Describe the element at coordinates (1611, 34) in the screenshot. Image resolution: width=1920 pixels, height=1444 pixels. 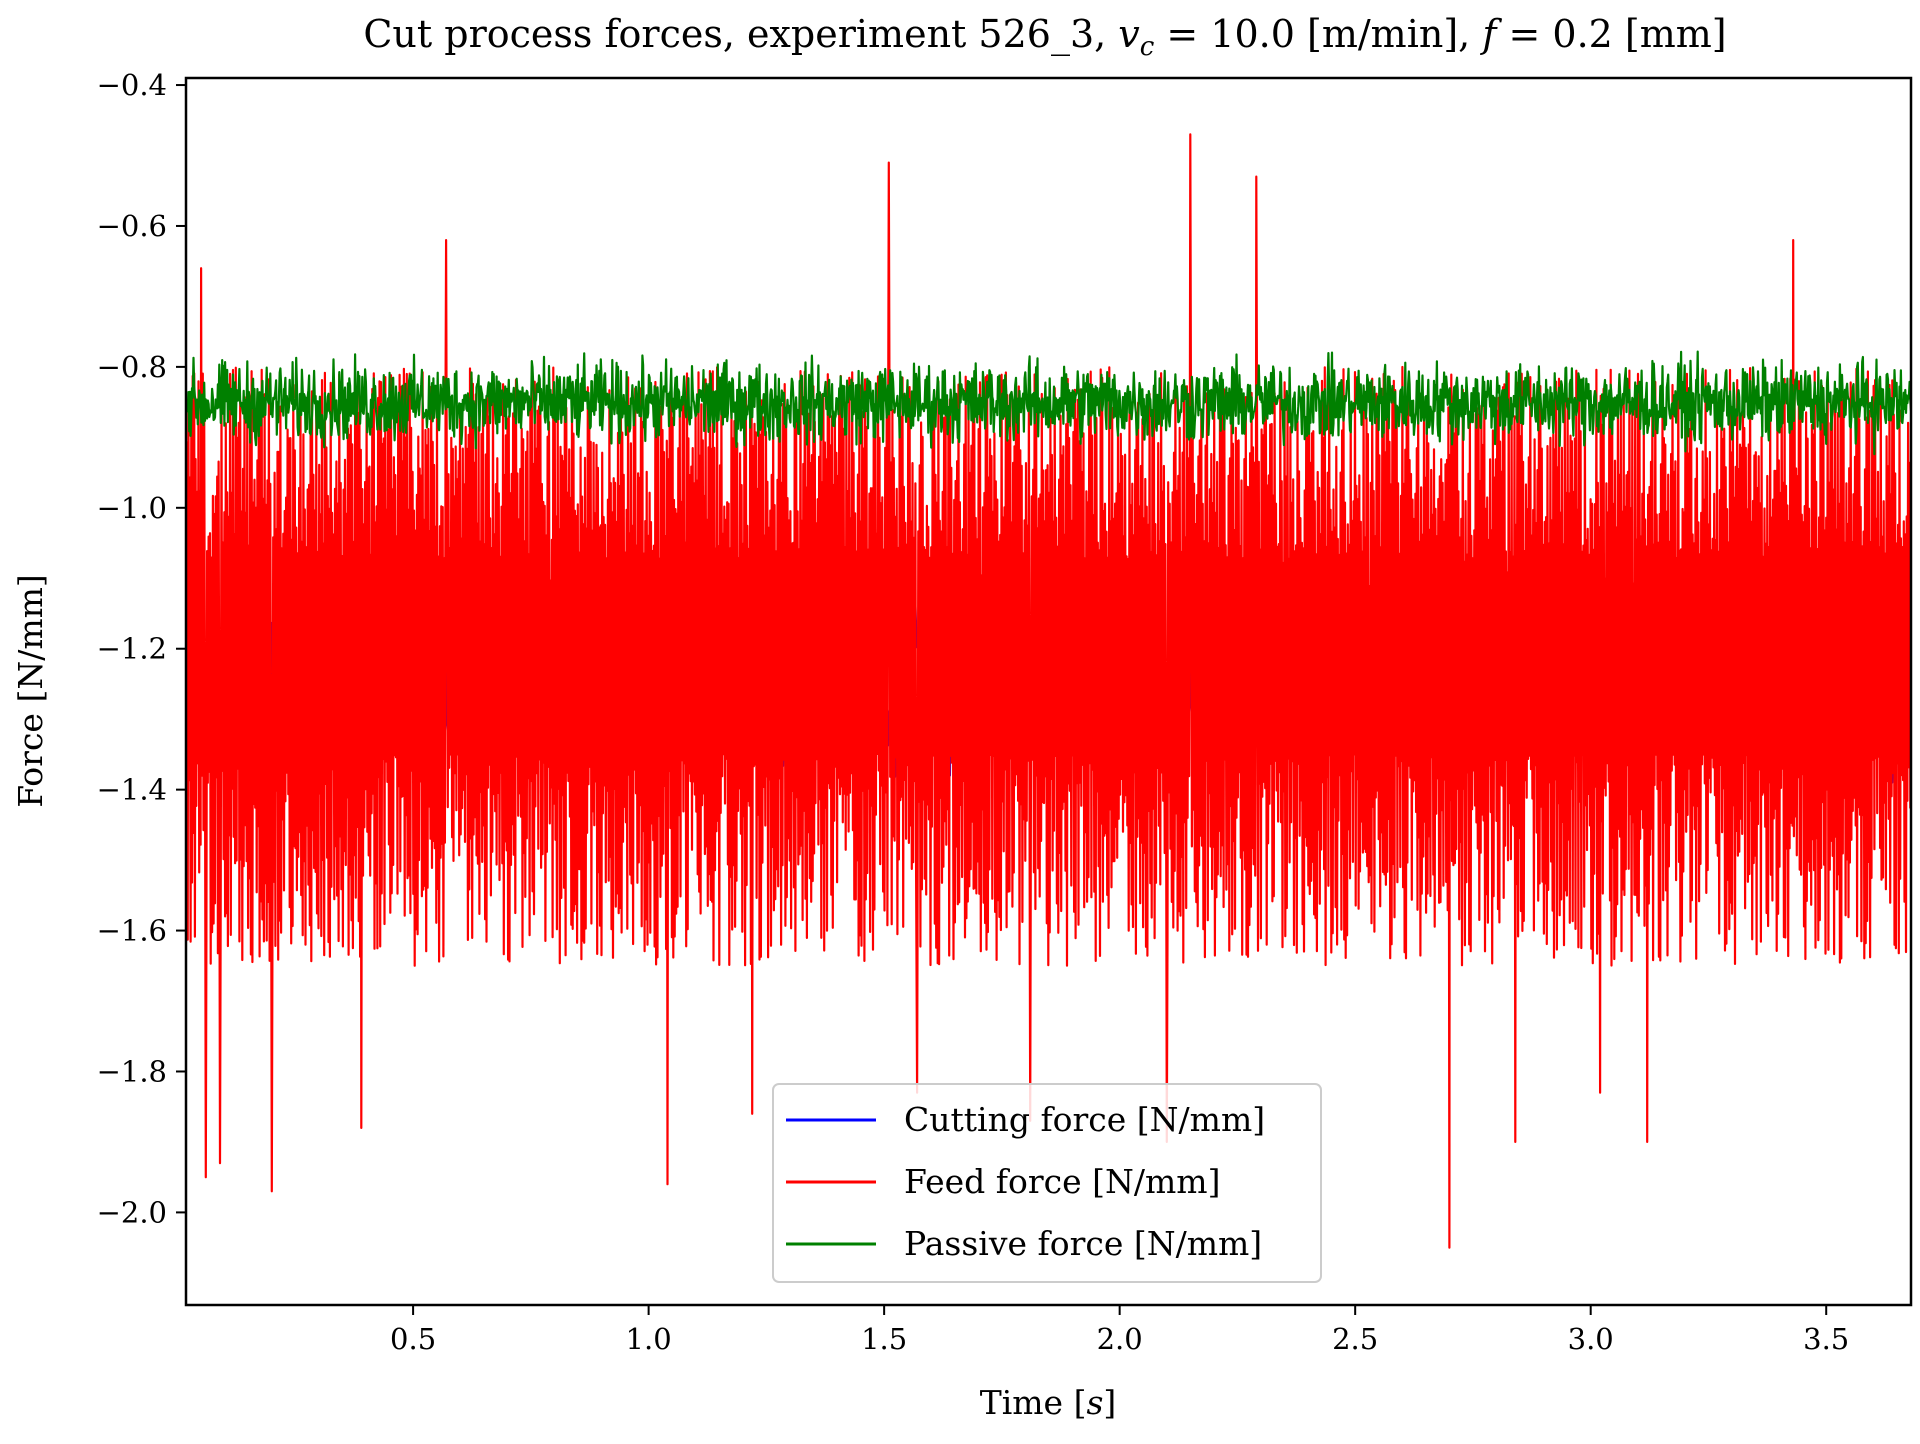
I see `title-f-value: = 0.2 [mm]` at that location.